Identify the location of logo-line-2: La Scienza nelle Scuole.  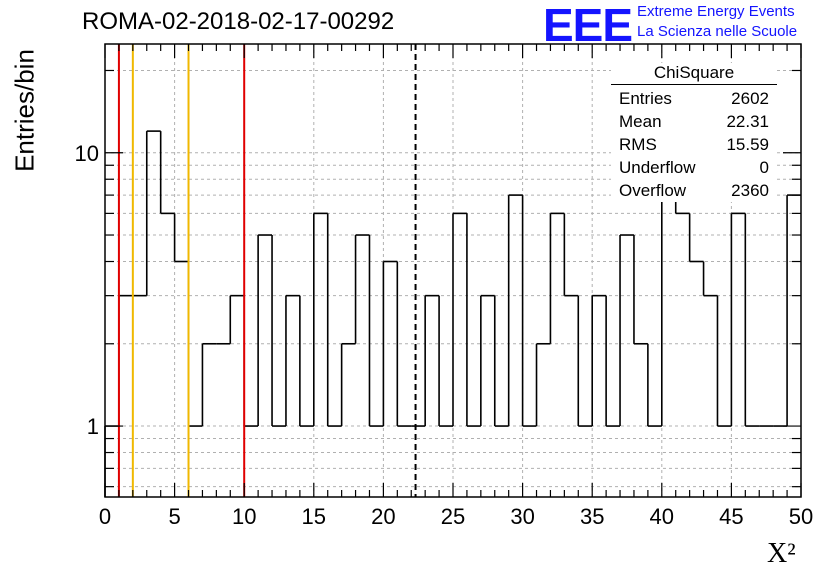
(717, 31).